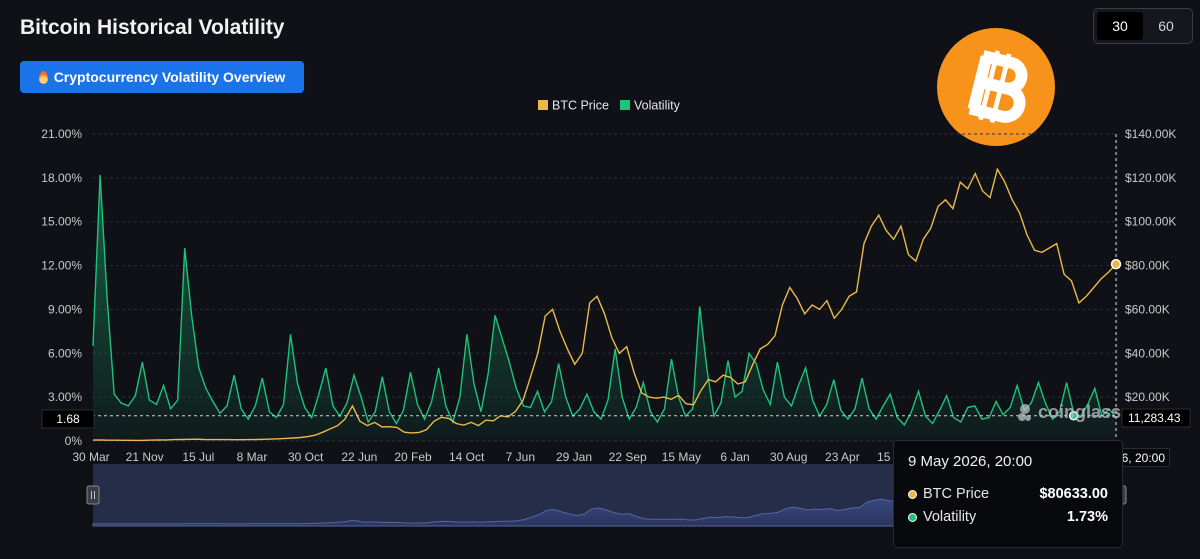 The height and width of the screenshot is (559, 1200). Describe the element at coordinates (1024, 412) in the screenshot. I see `coinglass-logo-icon` at that location.